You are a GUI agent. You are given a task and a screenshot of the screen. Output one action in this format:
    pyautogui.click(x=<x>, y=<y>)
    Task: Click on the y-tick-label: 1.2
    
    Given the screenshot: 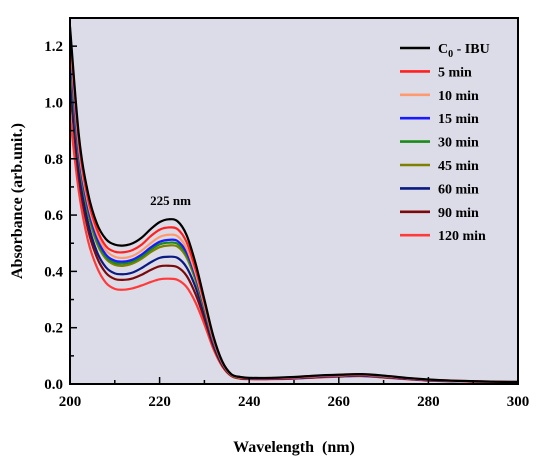 What is the action you would take?
    pyautogui.click(x=53, y=47)
    